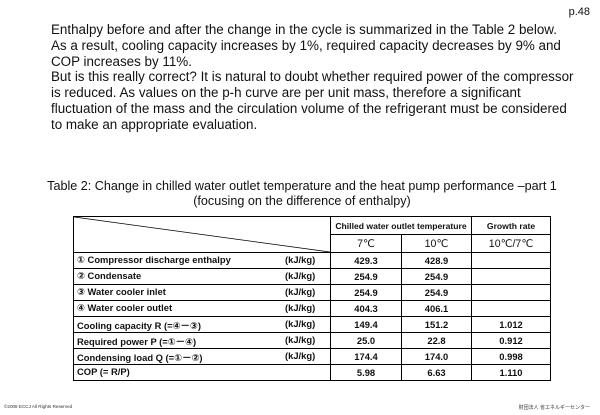  Describe the element at coordinates (137, 341) in the screenshot. I see `row-label: Required power P (=①－④)` at that location.